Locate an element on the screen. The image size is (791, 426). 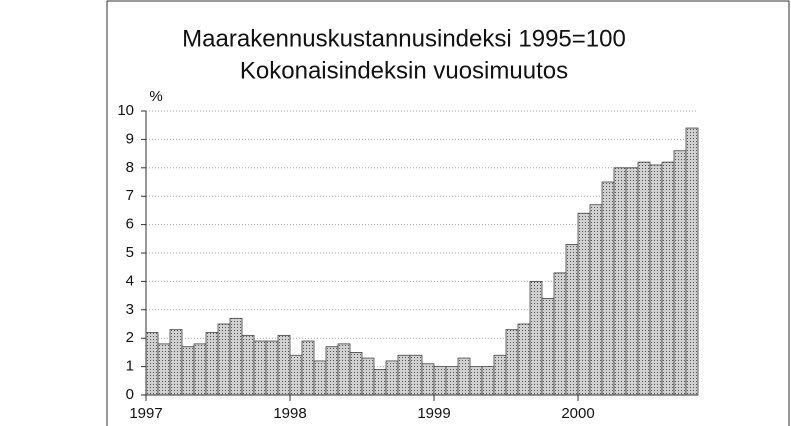
y-tick-label: 4 is located at coordinates (130, 280).